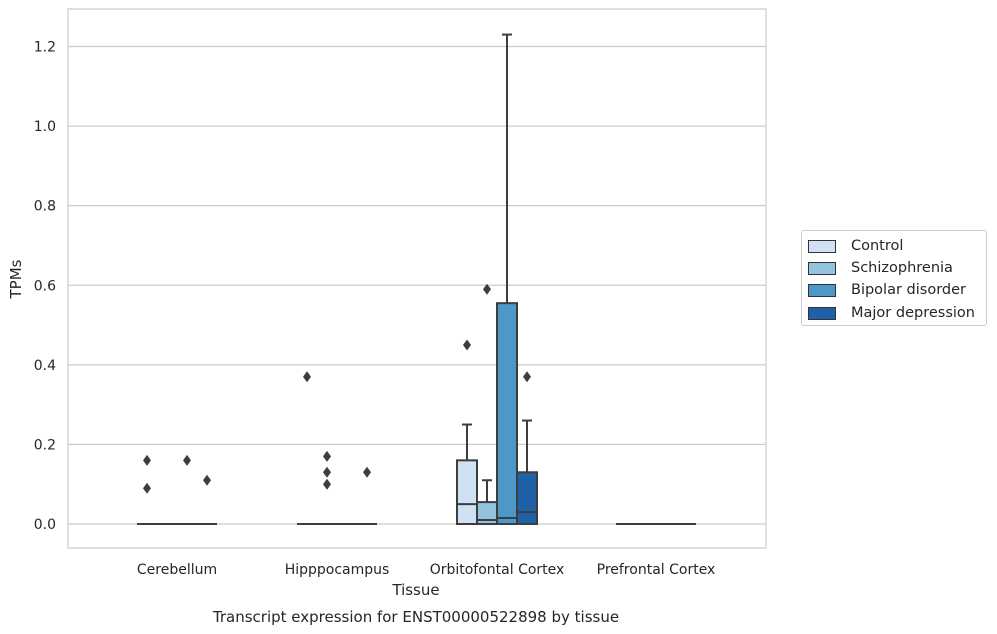  Describe the element at coordinates (902, 268) in the screenshot. I see `legend-label: Schizophrenia` at that location.